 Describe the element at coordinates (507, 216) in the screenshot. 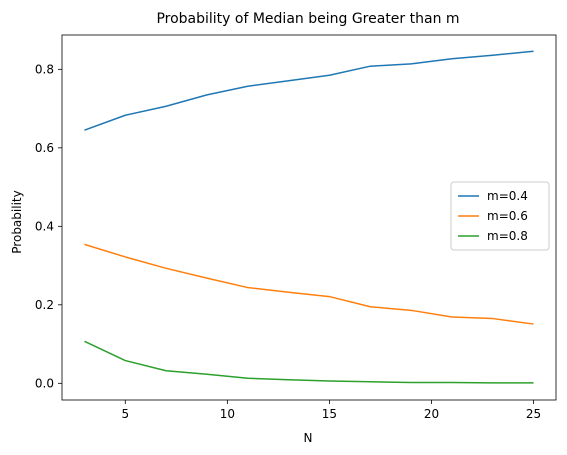

I see `legend-label: m=0.6` at that location.